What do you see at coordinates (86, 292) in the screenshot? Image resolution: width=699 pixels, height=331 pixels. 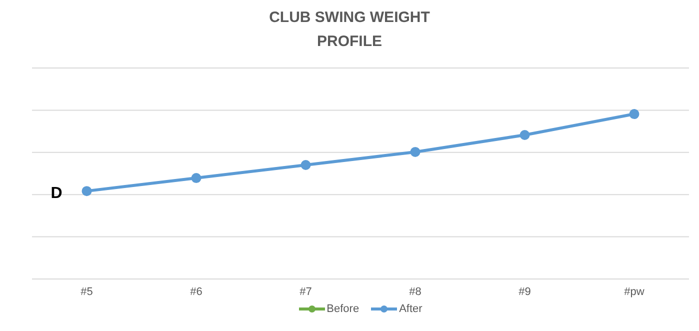 I see `x-tick-label: #5` at bounding box center [86, 292].